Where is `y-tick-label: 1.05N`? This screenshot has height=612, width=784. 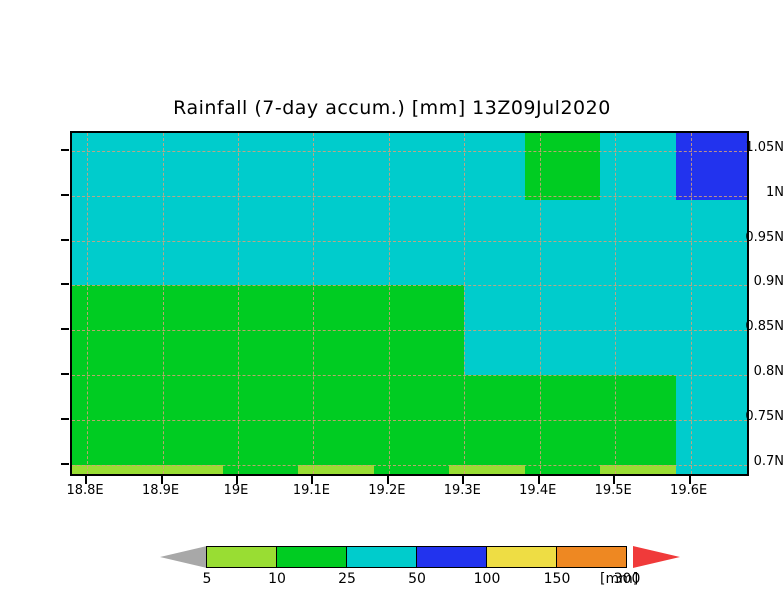 y-tick-label: 1.05N is located at coordinates (764, 147).